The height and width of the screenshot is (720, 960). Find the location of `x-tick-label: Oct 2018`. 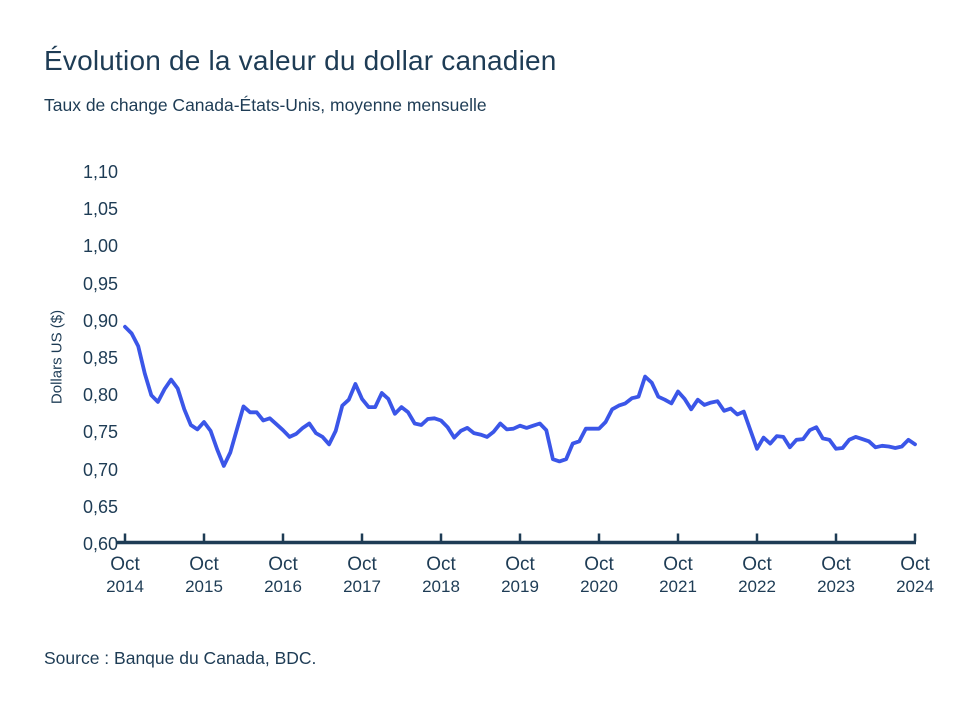

x-tick-label: Oct 2018 is located at coordinates (441, 575).